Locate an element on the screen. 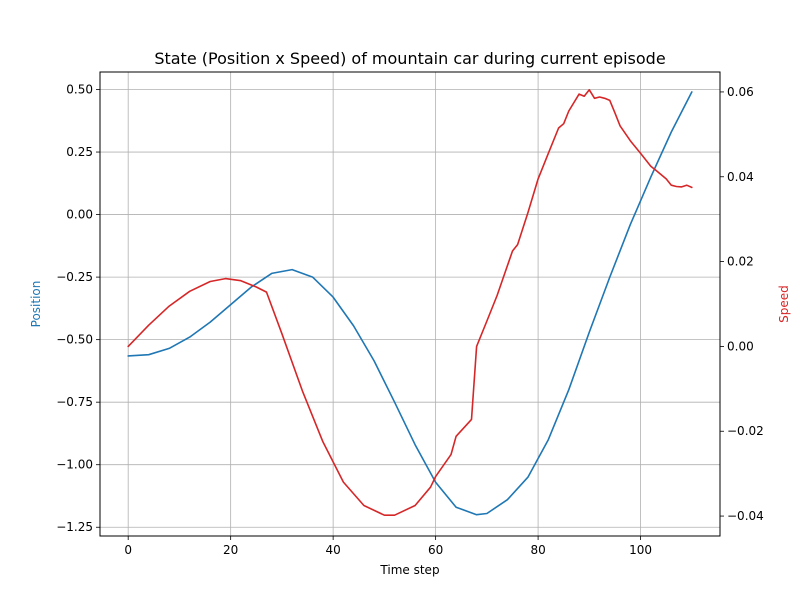 The height and width of the screenshot is (600, 800). left-y-tick-label: 0.50 is located at coordinates (79, 90).